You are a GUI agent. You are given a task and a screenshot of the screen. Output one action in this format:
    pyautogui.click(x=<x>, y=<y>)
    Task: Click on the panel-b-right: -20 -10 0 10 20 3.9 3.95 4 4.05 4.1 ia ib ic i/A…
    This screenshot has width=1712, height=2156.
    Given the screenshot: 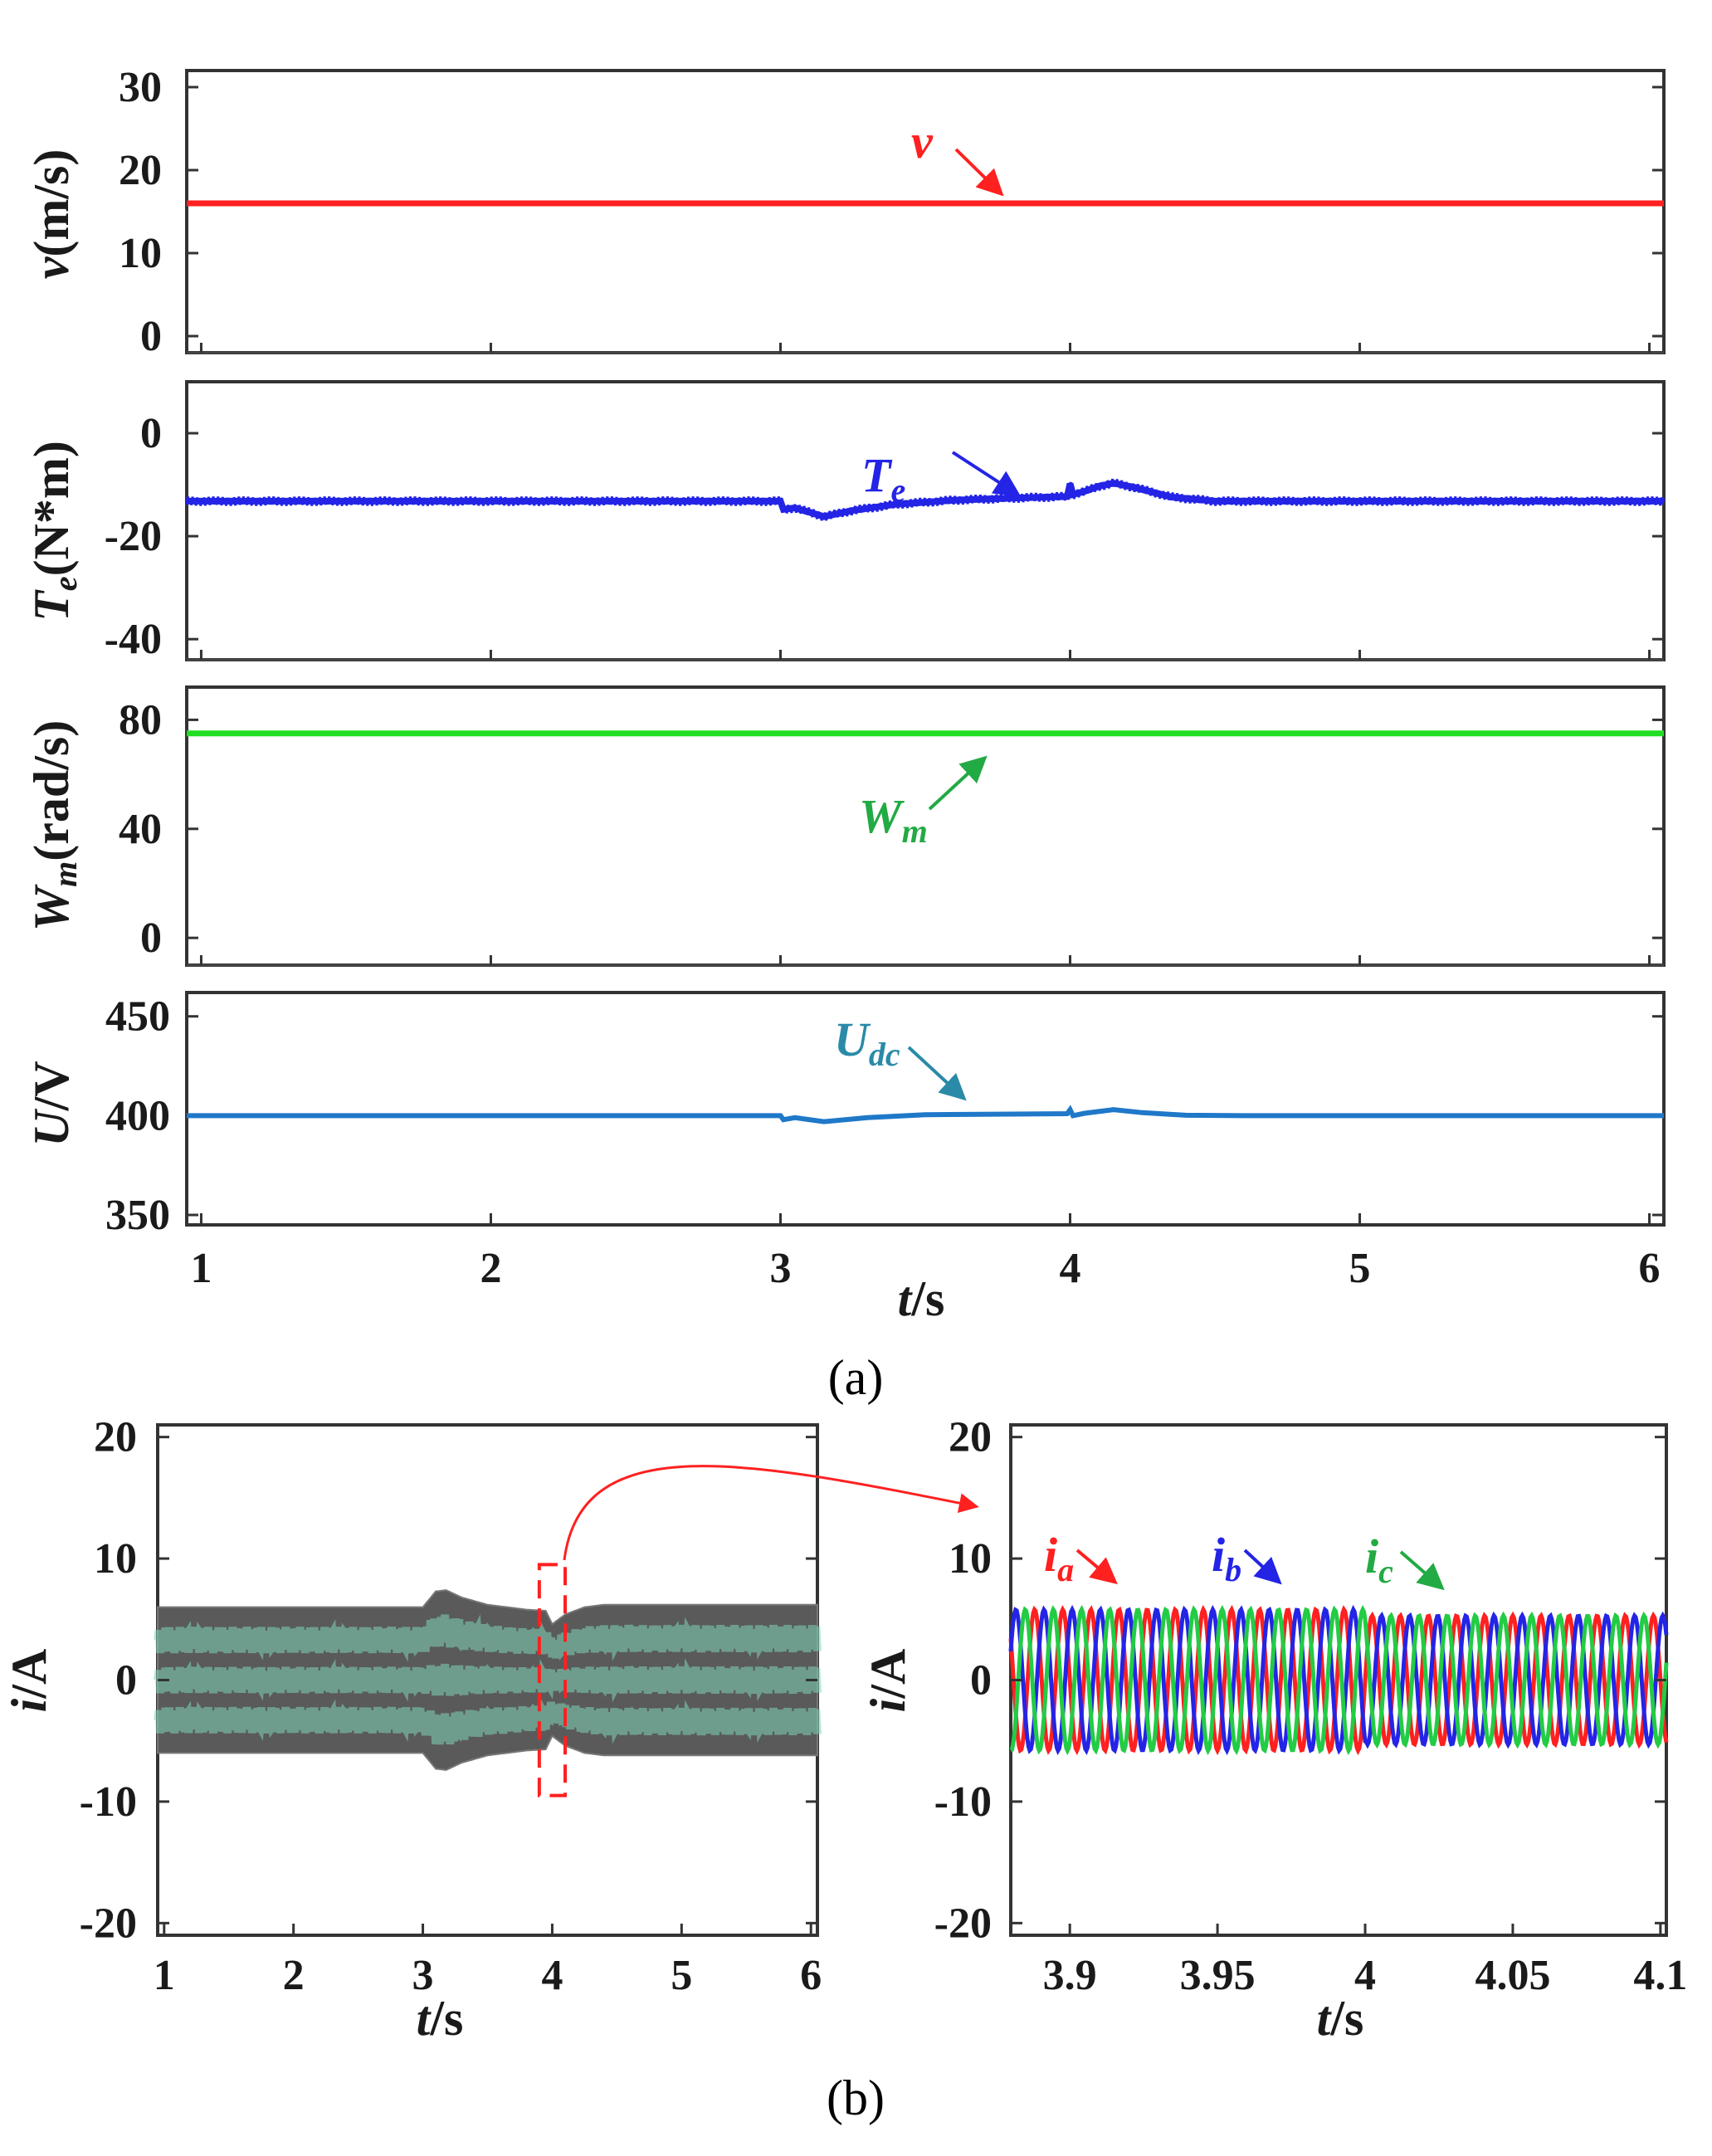 What is the action you would take?
    pyautogui.click(x=1274, y=1730)
    